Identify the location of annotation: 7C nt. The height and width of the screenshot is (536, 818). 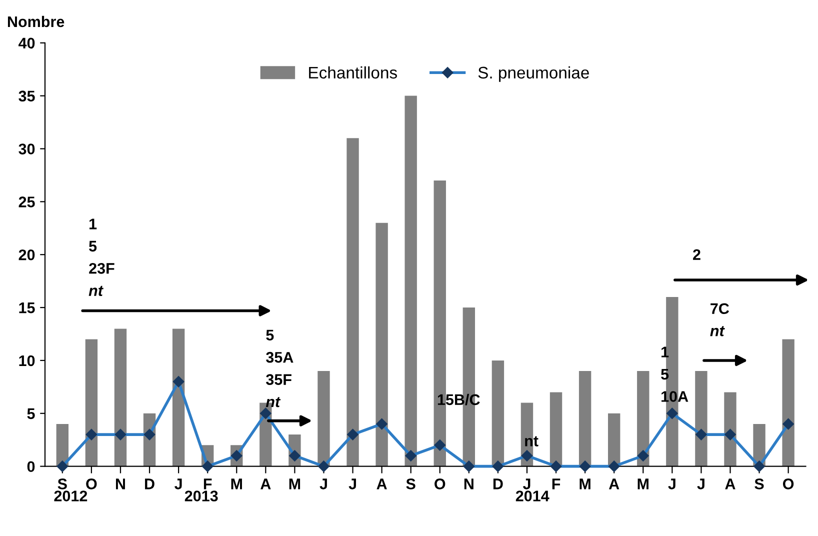
(720, 319).